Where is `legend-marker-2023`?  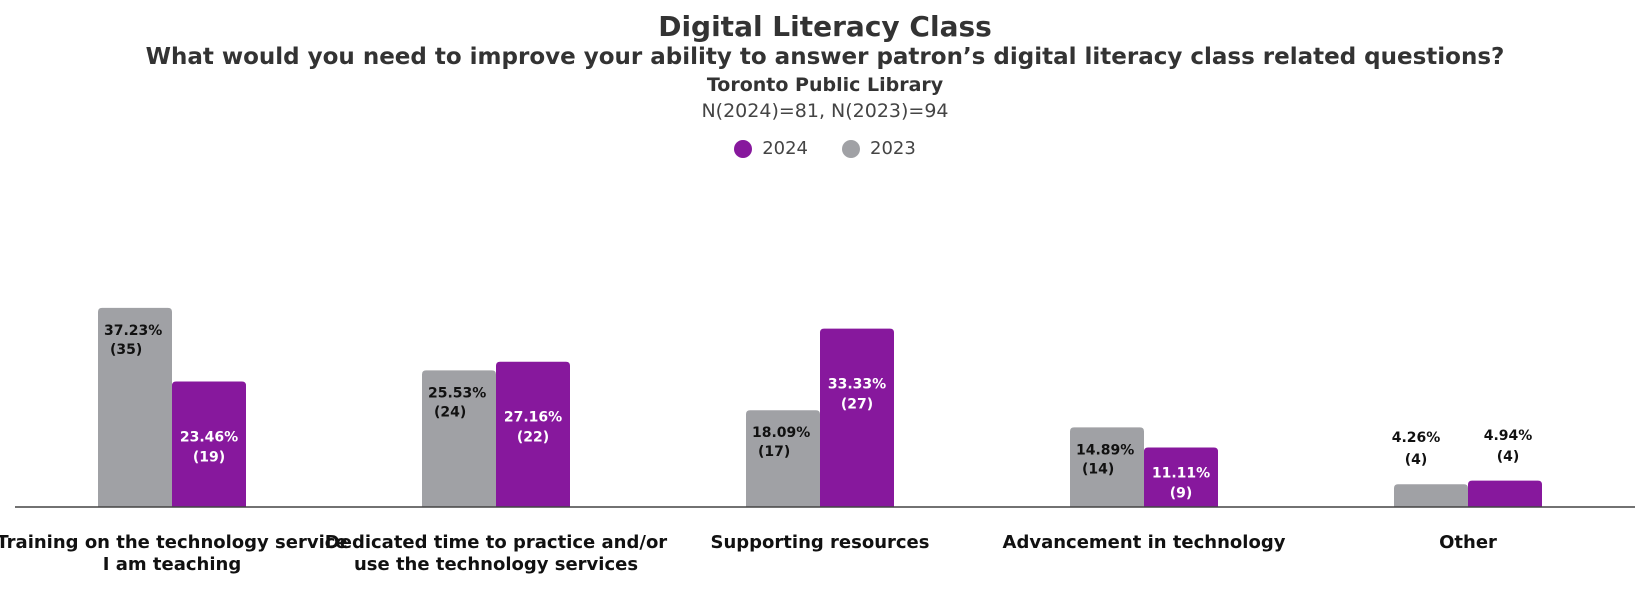 legend-marker-2023 is located at coordinates (851, 148).